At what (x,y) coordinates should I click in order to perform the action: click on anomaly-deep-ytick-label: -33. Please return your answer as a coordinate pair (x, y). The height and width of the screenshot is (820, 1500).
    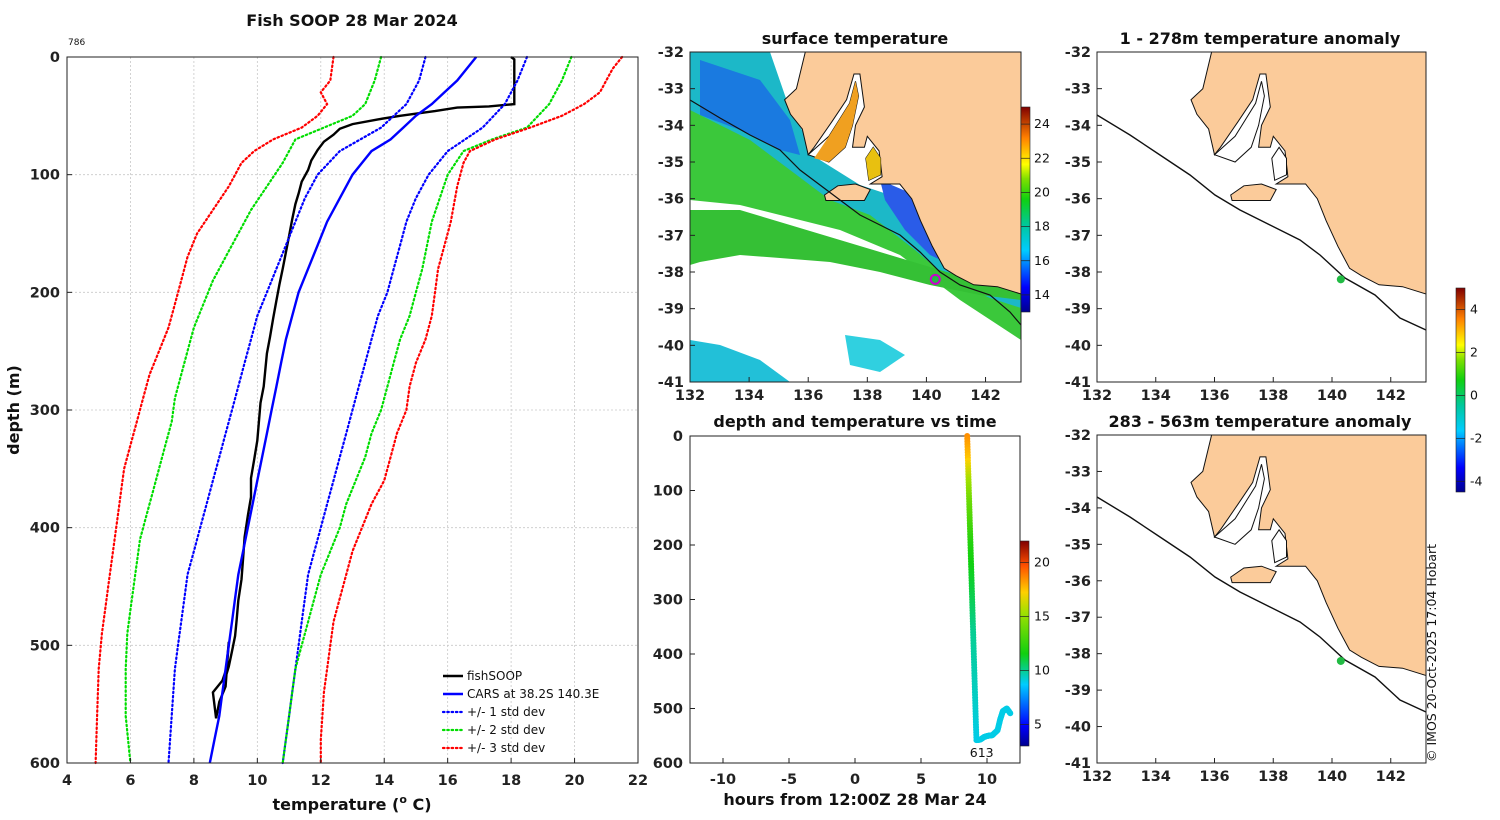
    Looking at the image, I should click on (1078, 472).